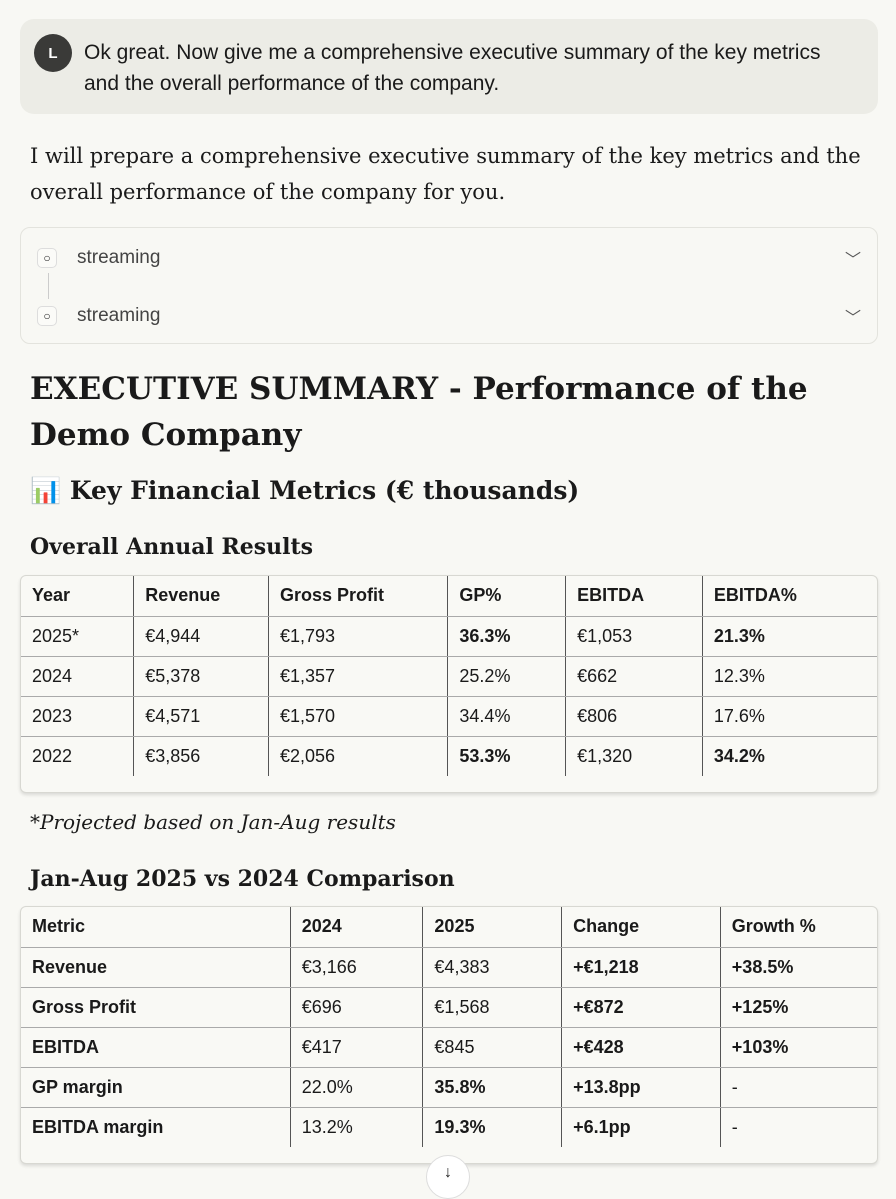 The height and width of the screenshot is (1199, 896). I want to click on table-cell: +103%, so click(798, 1047).